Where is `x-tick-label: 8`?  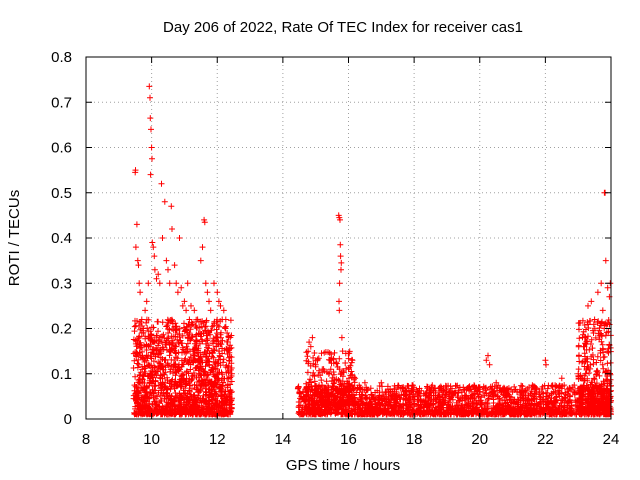
x-tick-label: 8 is located at coordinates (86, 439).